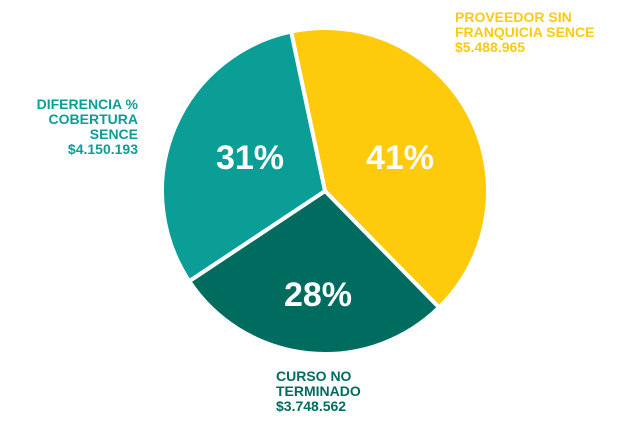 This screenshot has height=425, width=628. I want to click on percent-label: 28%, so click(318, 295).